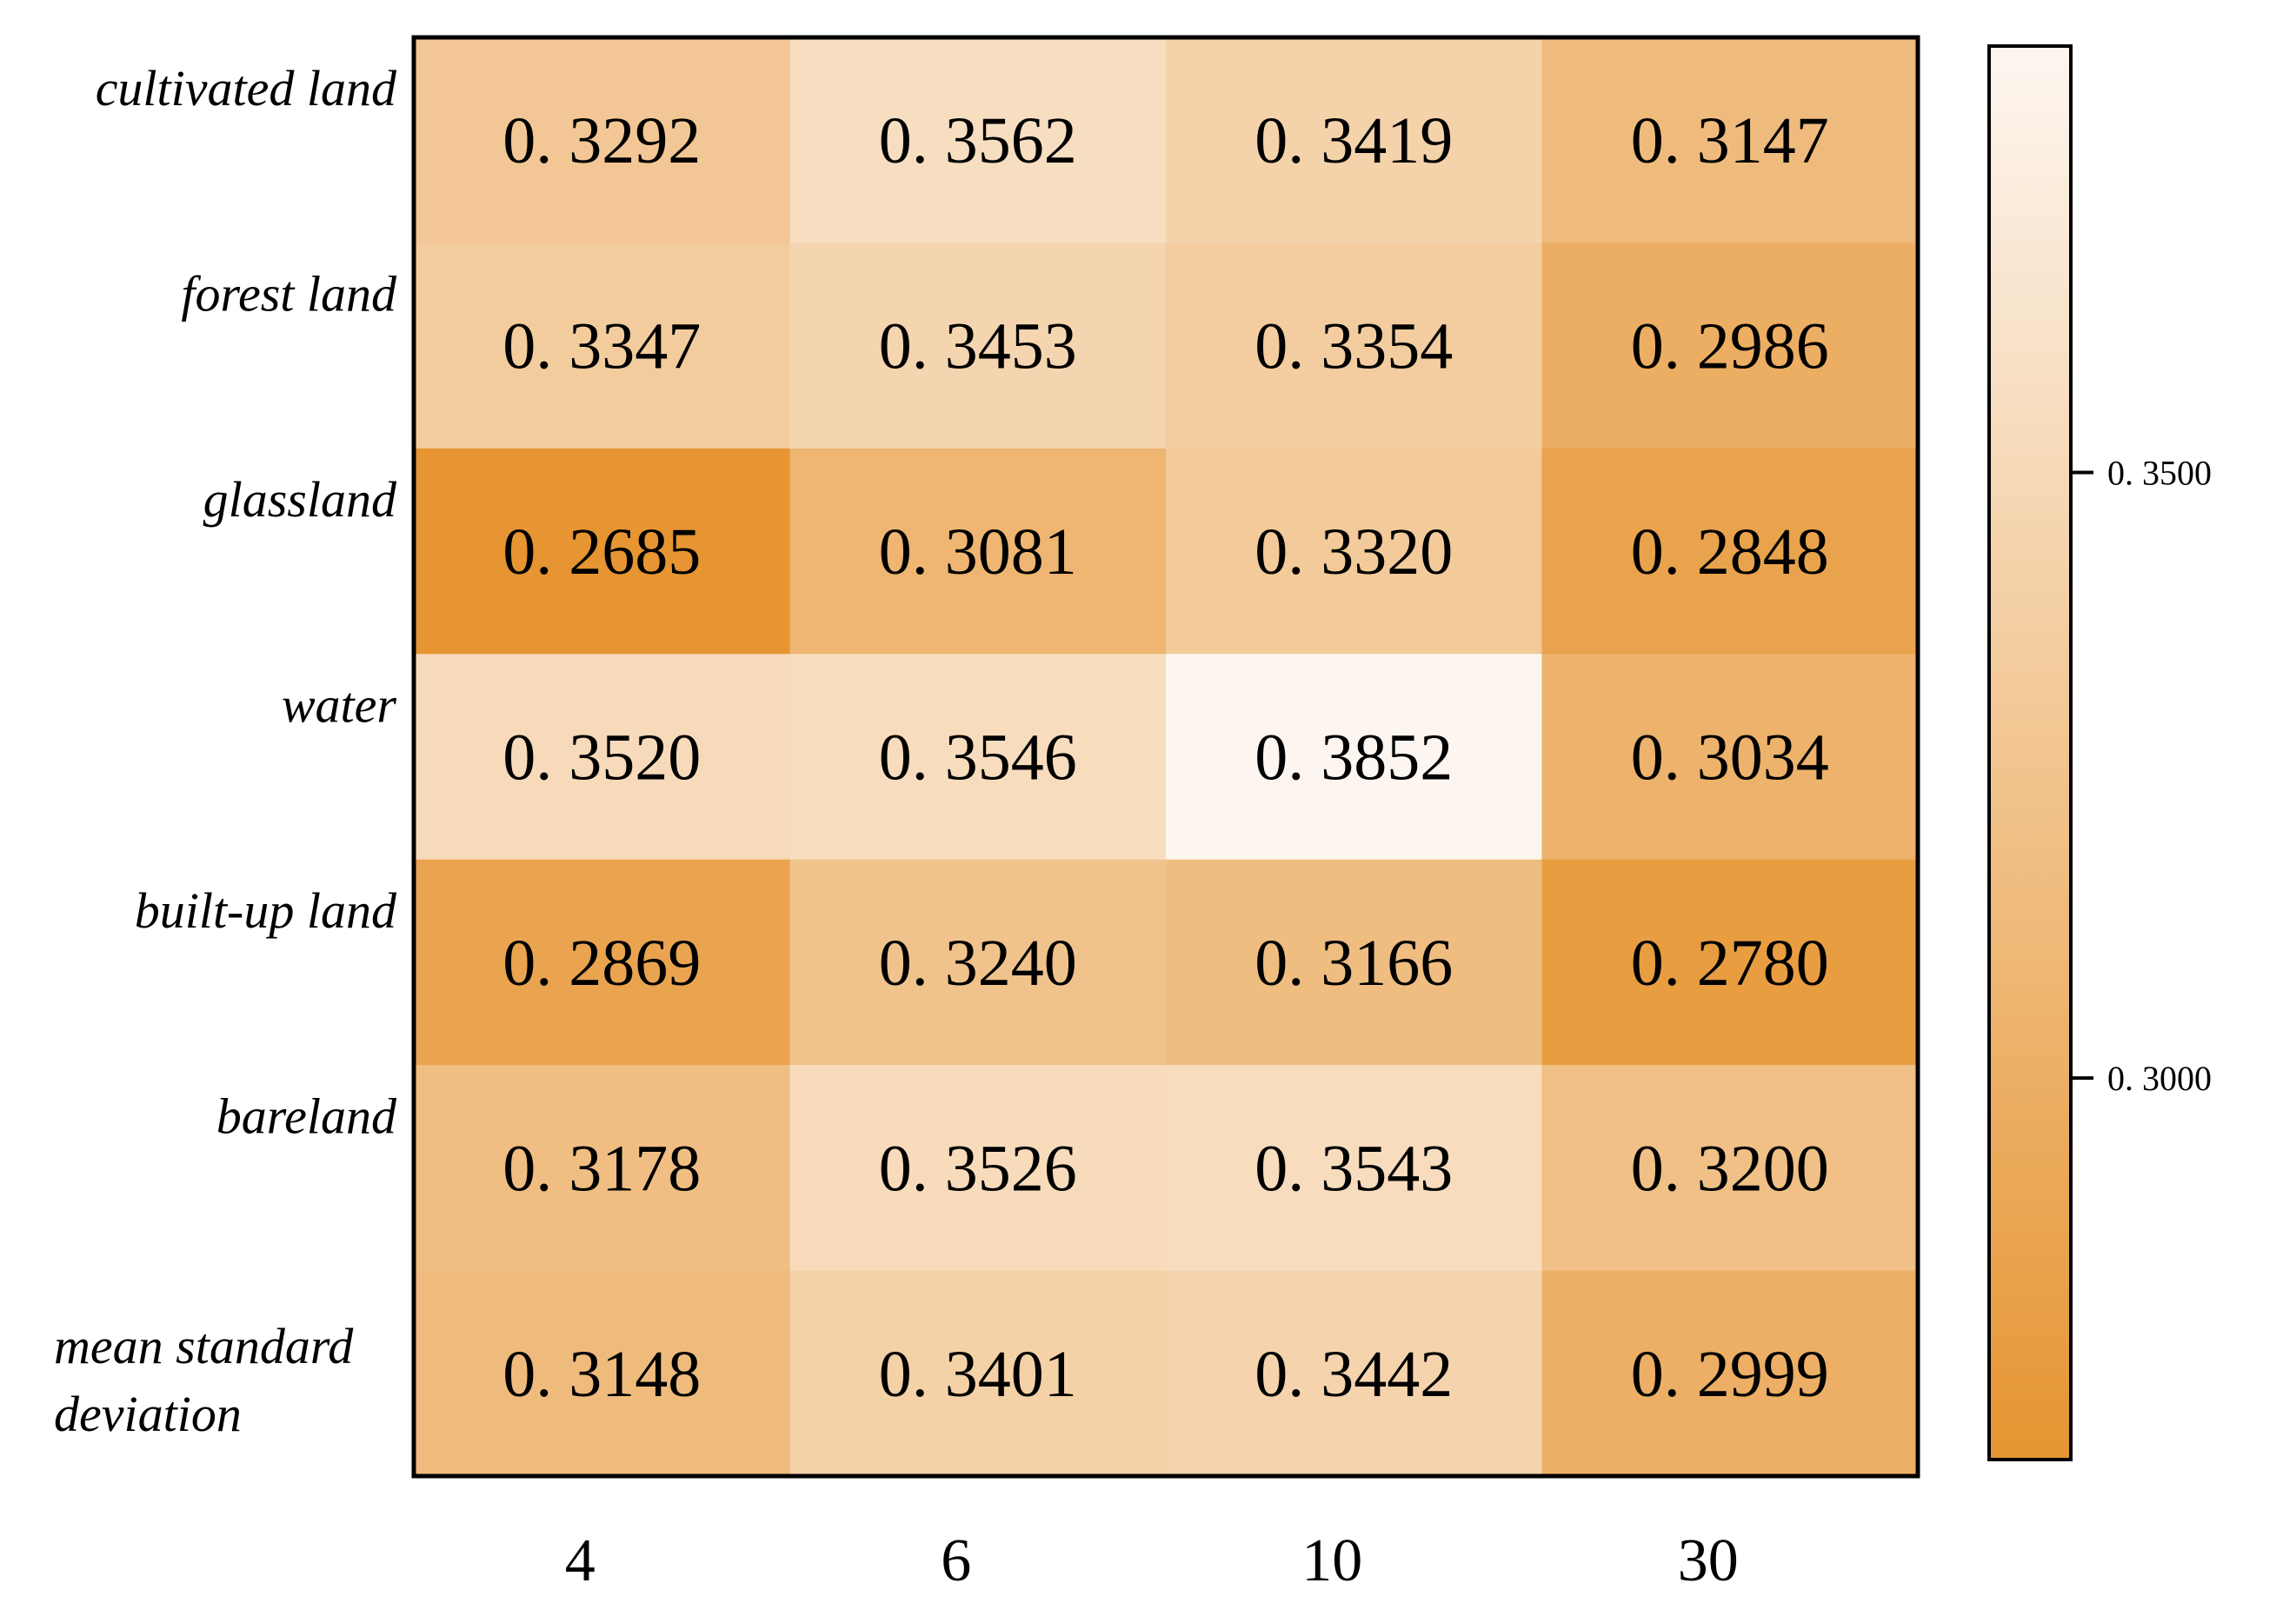  I want to click on colorbar-gradient, so click(2030, 752).